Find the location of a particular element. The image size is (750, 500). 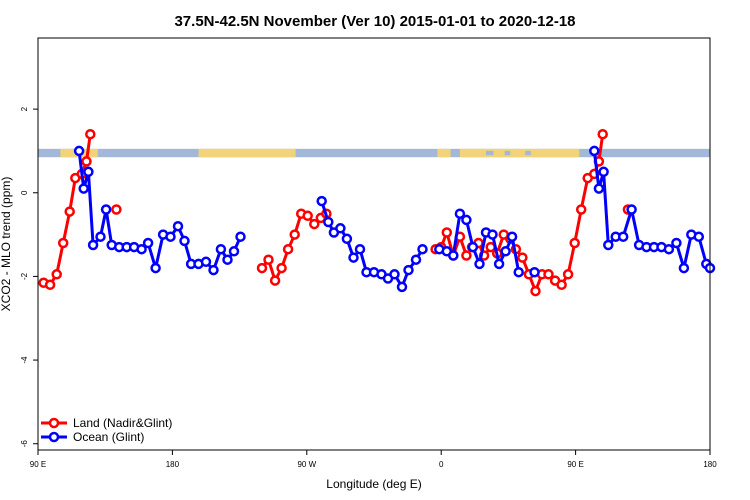

ocean-band is located at coordinates (374, 153).